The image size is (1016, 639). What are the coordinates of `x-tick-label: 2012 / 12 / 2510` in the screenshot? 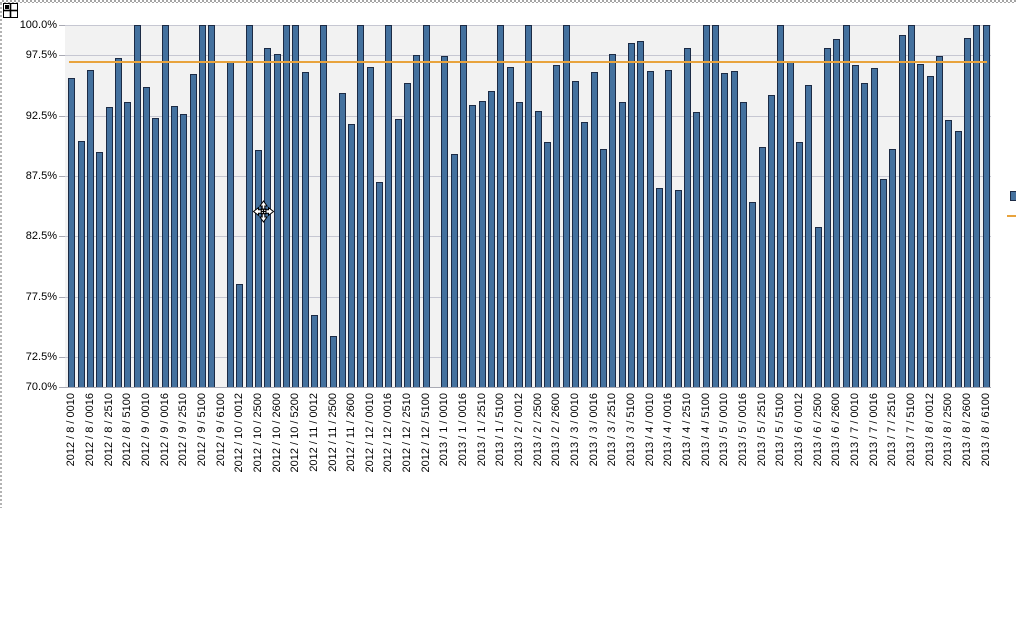 It's located at (407, 433).